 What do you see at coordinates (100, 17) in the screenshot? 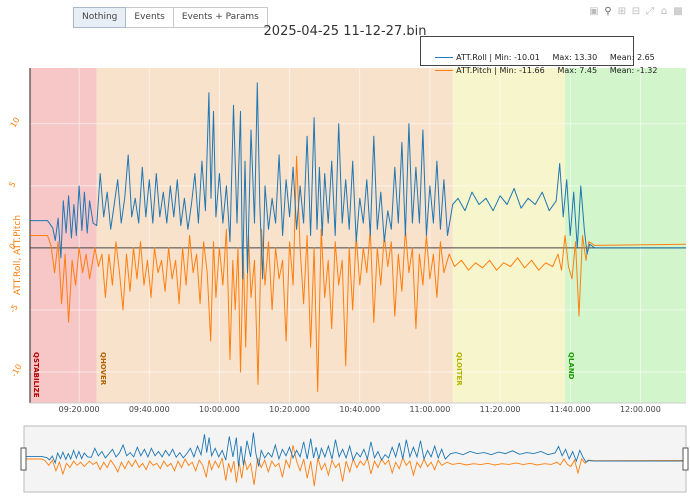
I see `nothing-button: Nothing` at bounding box center [100, 17].